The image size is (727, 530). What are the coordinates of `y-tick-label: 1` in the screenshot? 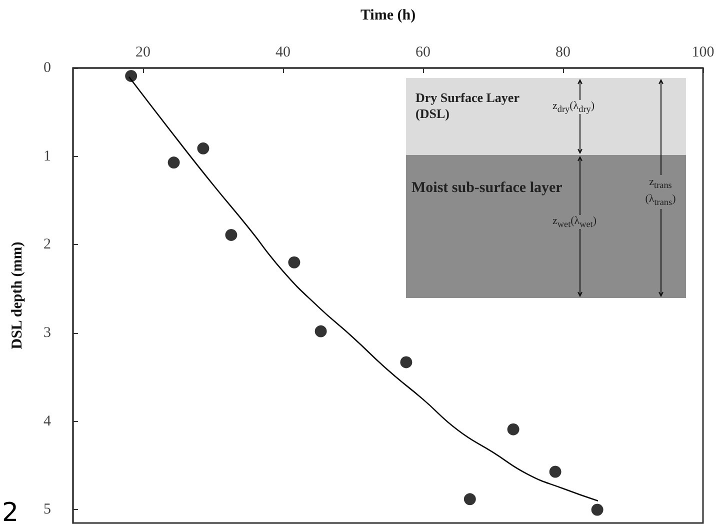 It's located at (47, 156).